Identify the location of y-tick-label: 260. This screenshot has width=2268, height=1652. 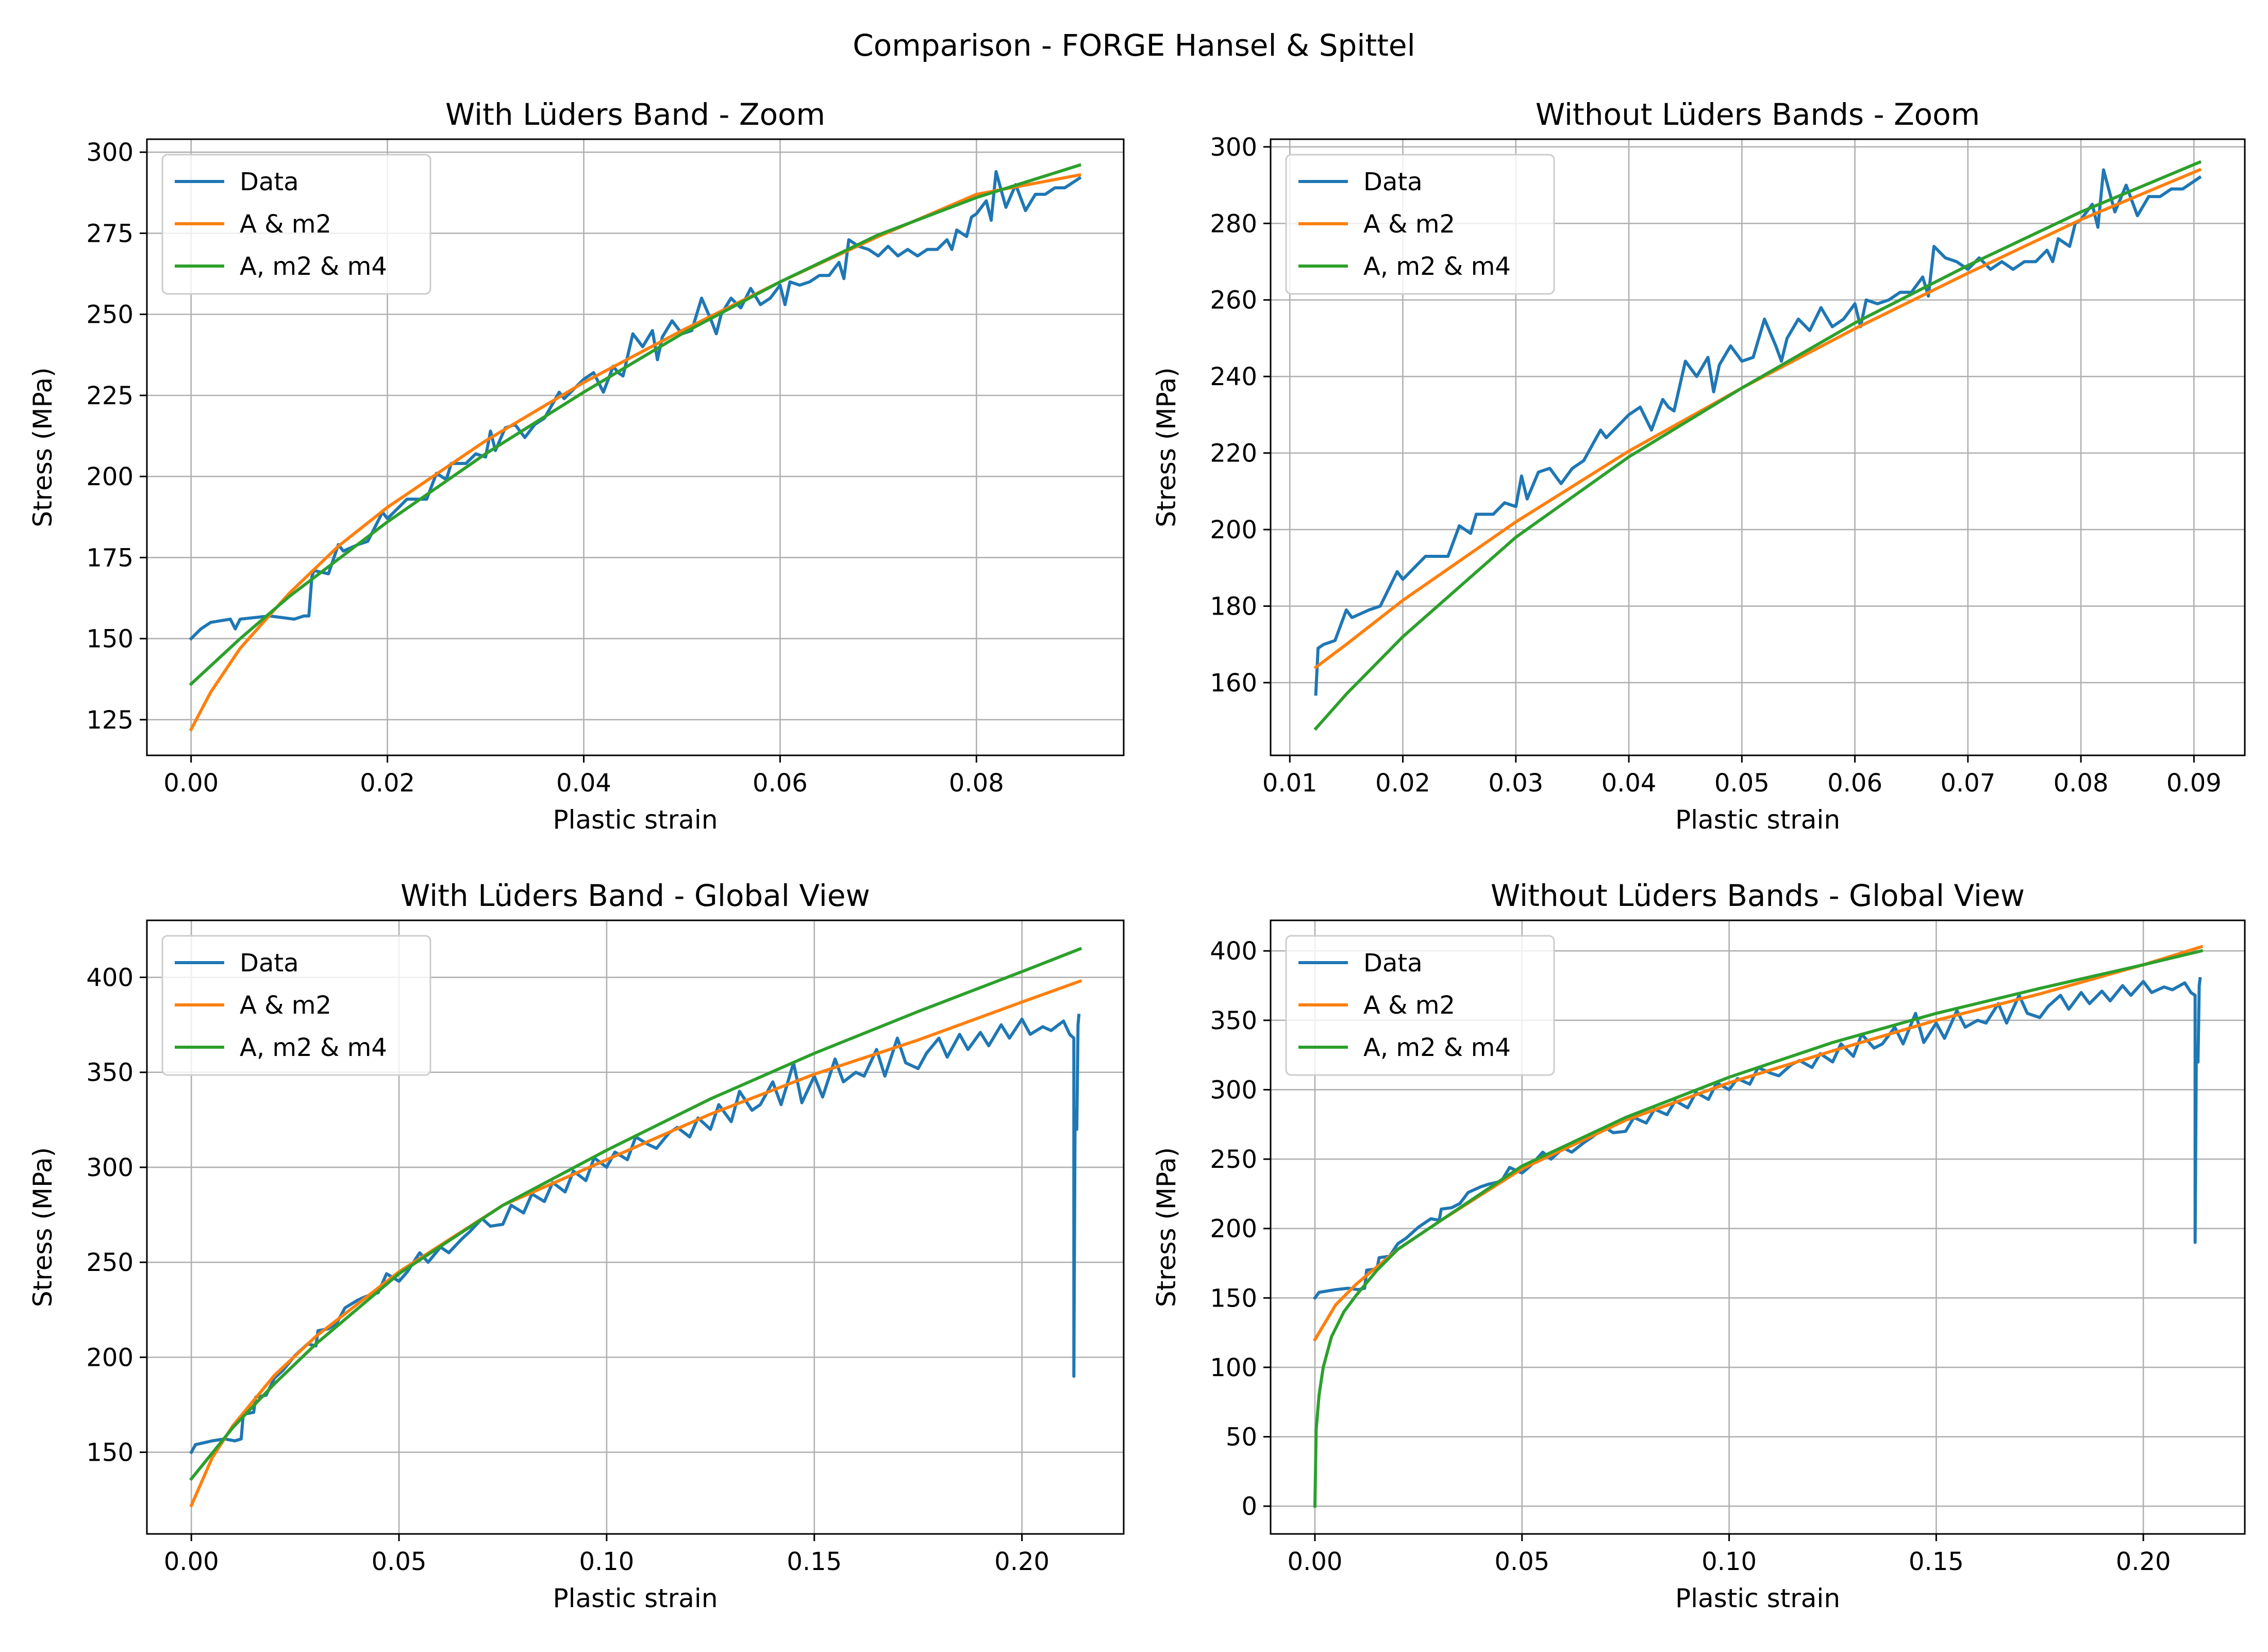
(1233, 301).